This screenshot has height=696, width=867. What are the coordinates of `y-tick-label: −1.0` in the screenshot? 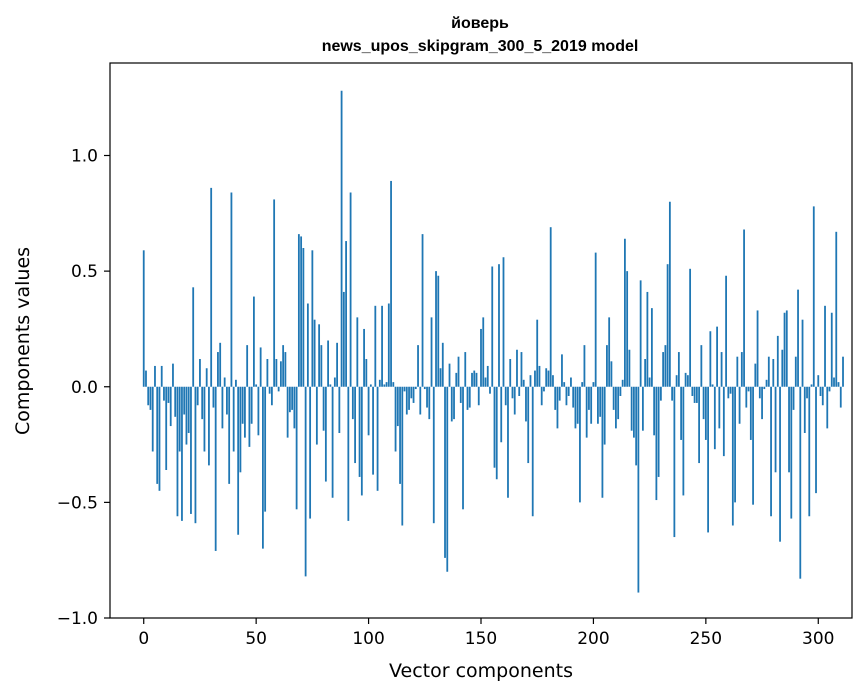 It's located at (77, 619).